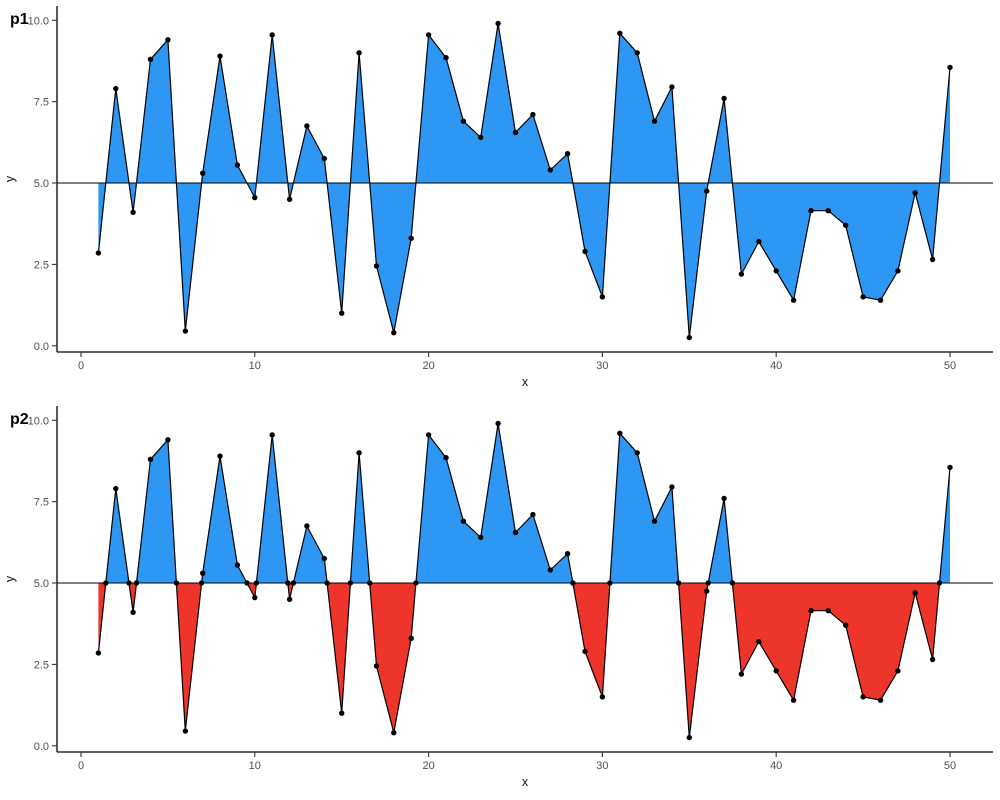 The height and width of the screenshot is (800, 1000). Describe the element at coordinates (38, 21) in the screenshot. I see `y-tick-label: 10.0` at that location.